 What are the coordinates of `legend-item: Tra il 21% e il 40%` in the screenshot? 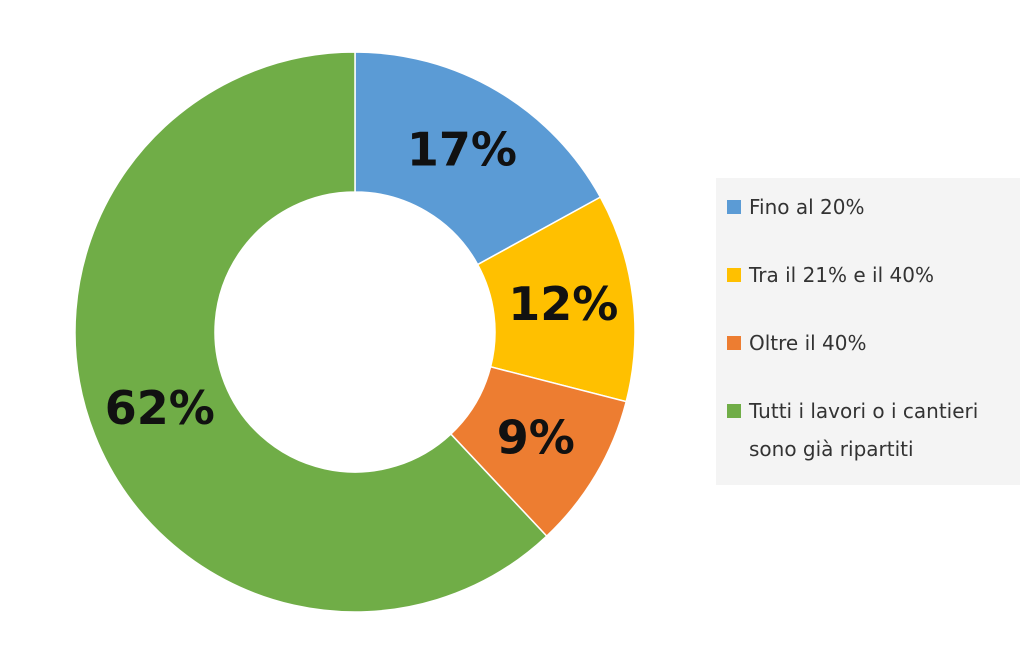 It's located at (869, 275).